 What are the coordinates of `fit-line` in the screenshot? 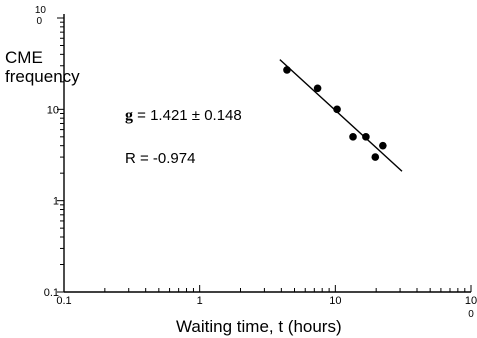 It's located at (341, 115).